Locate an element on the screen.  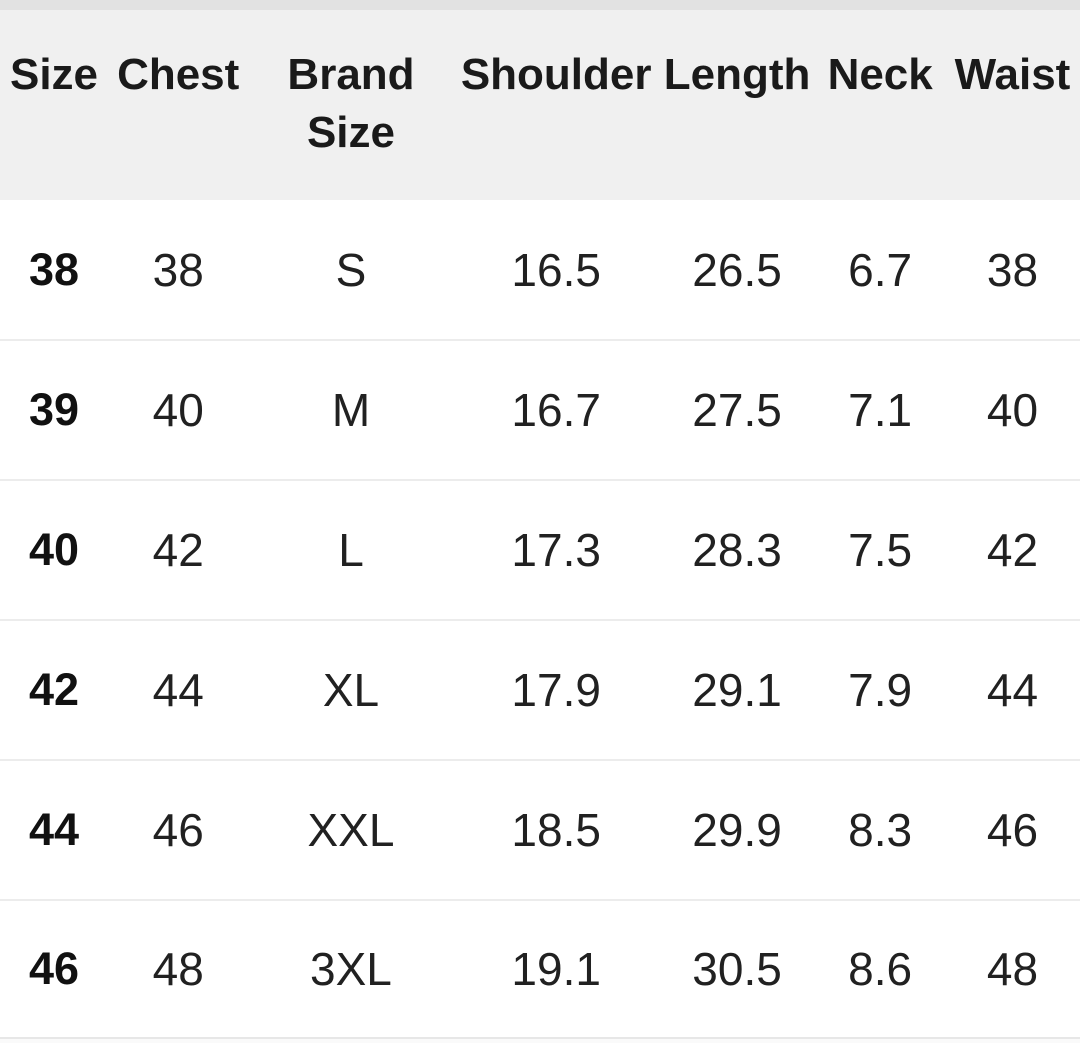
cell-size: 44 is located at coordinates (54, 829).